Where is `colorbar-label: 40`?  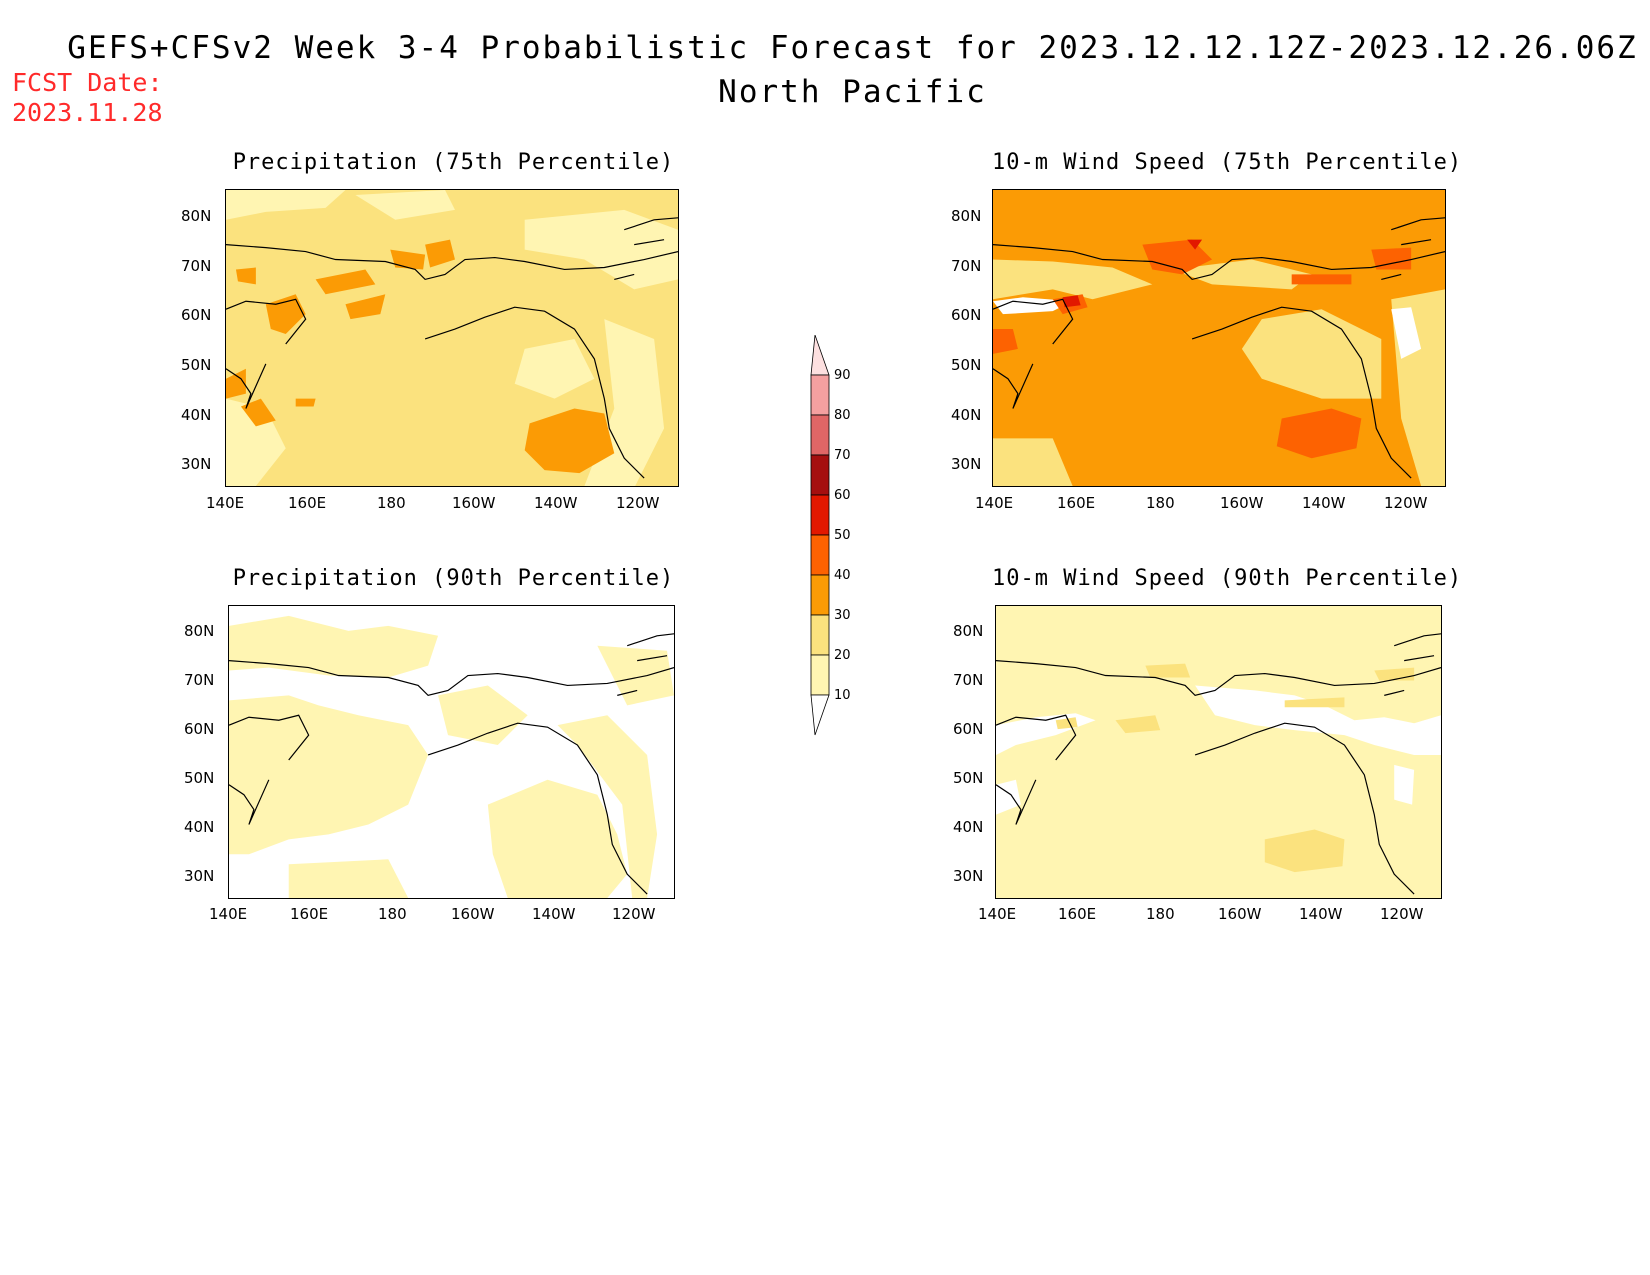 colorbar-label: 40 is located at coordinates (842, 575).